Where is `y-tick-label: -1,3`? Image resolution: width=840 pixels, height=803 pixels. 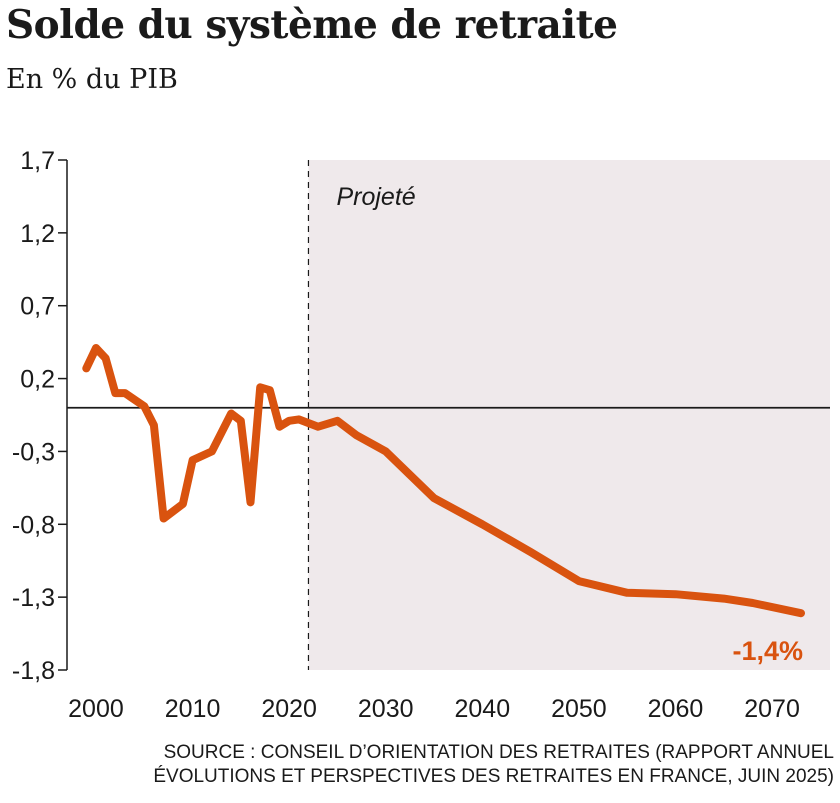 y-tick-label: -1,3 is located at coordinates (33, 598).